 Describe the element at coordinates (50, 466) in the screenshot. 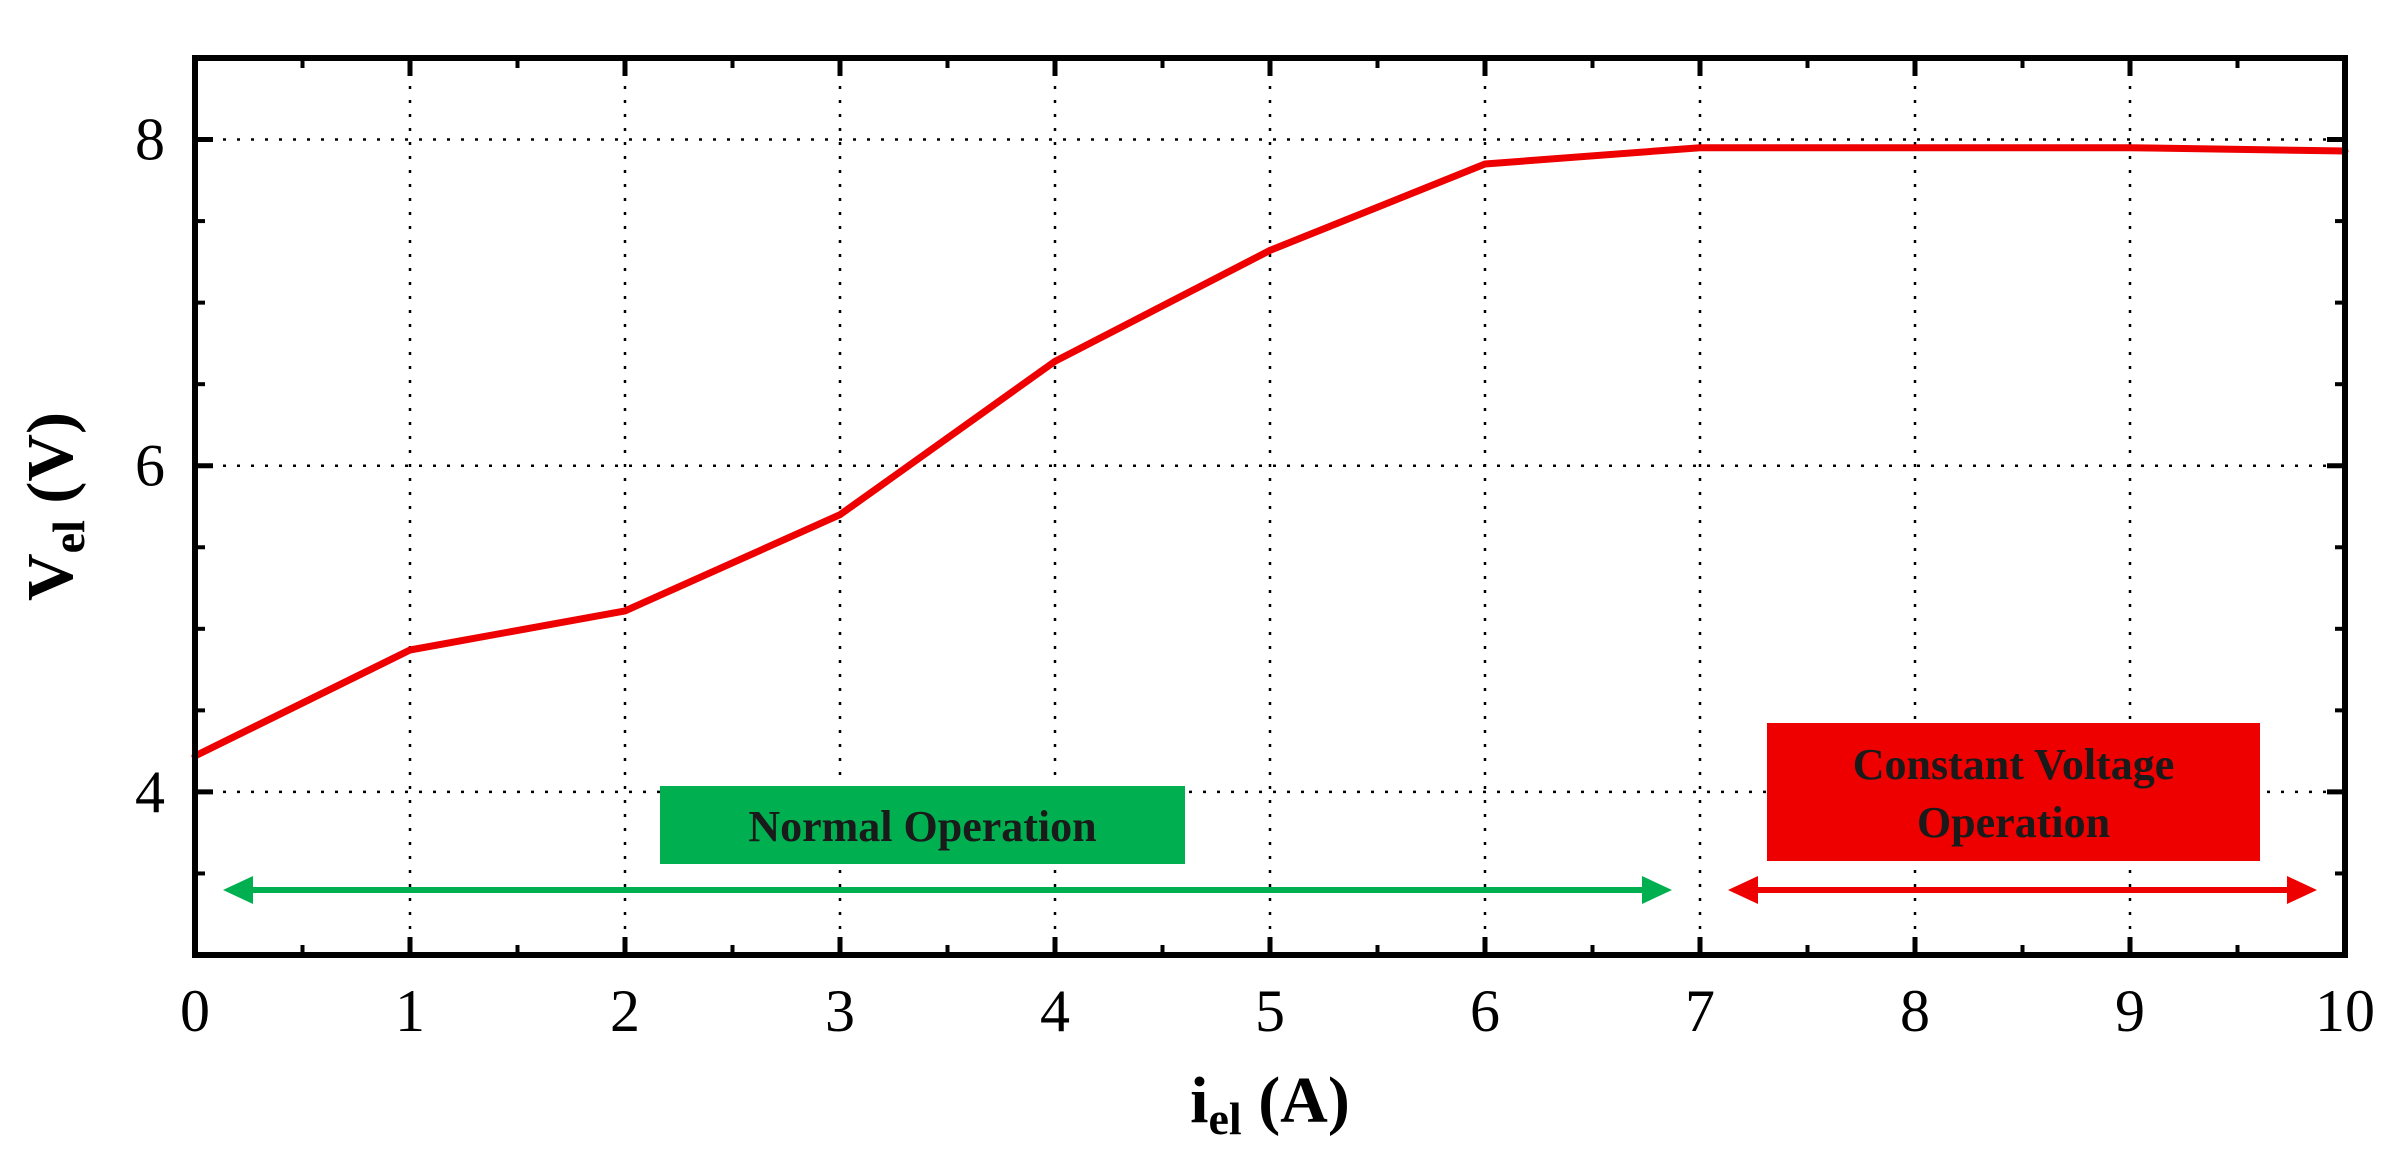

I see `y-axis-title-unit: (V)` at that location.